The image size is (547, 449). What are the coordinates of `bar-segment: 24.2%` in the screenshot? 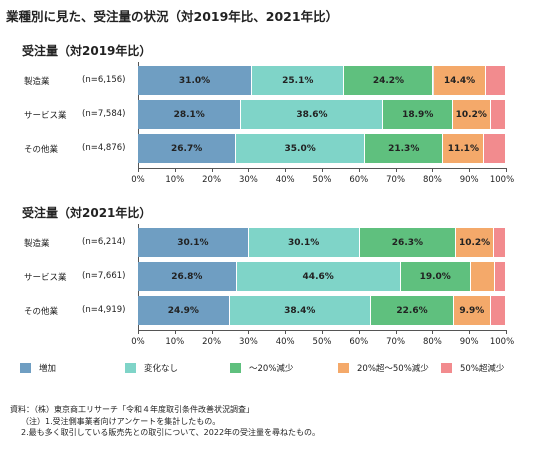 It's located at (389, 80).